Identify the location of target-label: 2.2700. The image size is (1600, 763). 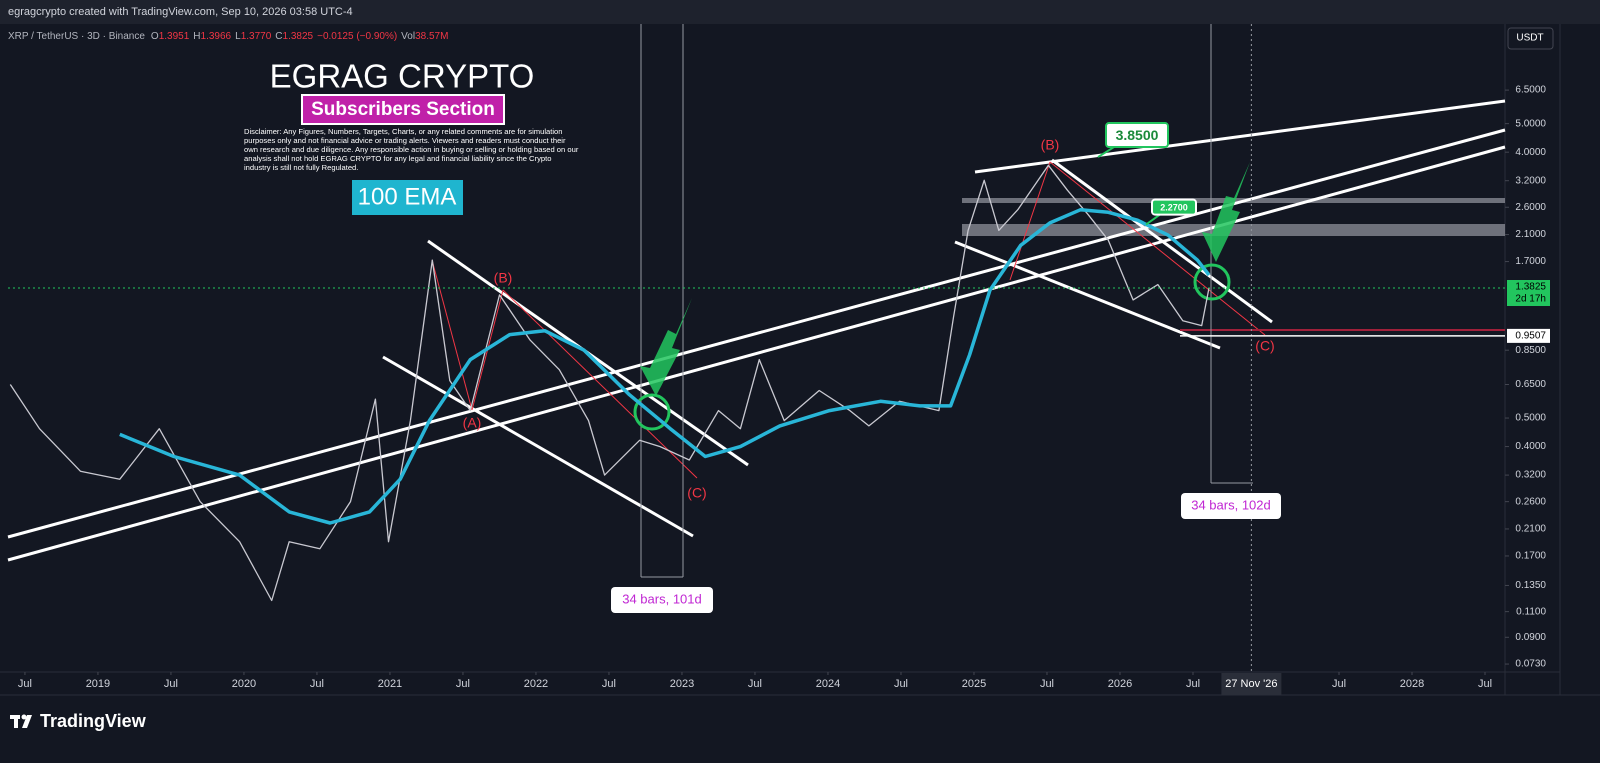
(1174, 207).